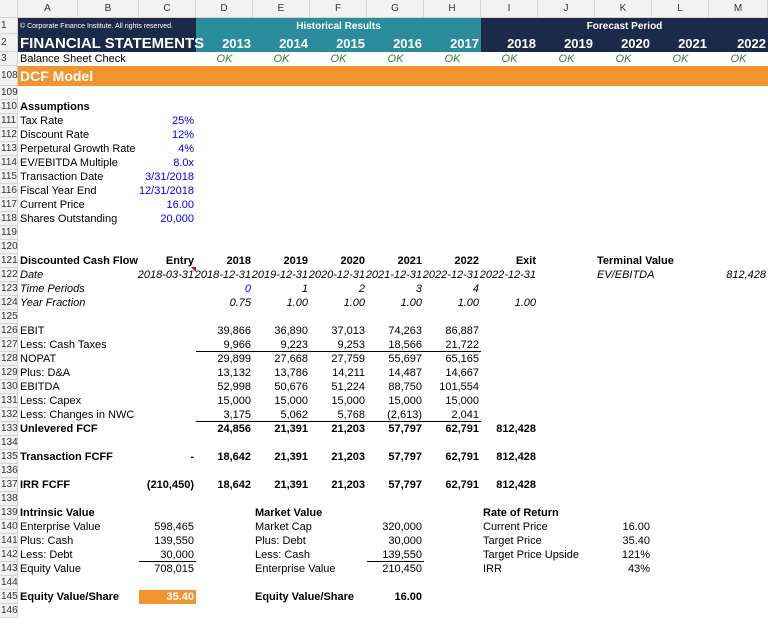 This screenshot has width=768, height=624. I want to click on row-header: 109, so click(9, 93).